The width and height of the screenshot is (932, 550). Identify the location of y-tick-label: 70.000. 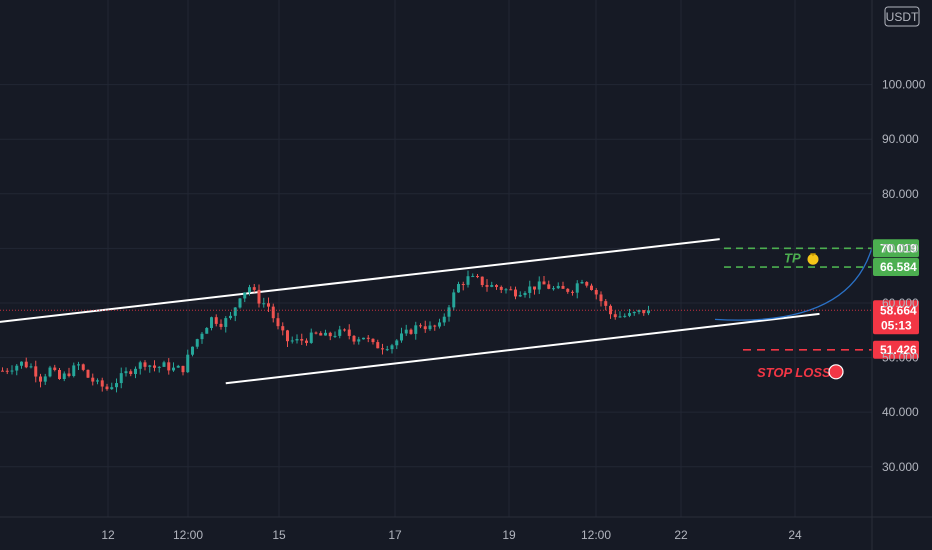
(900, 248).